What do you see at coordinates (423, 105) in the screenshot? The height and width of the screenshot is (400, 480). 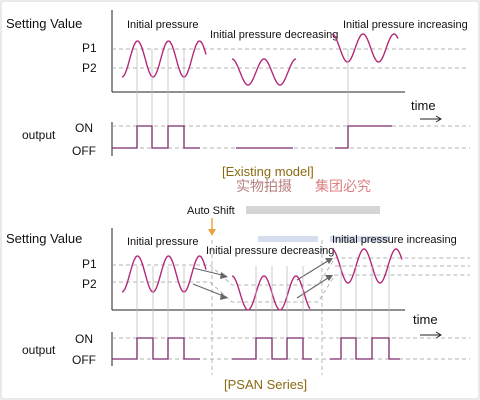 I see `time-label: time` at bounding box center [423, 105].